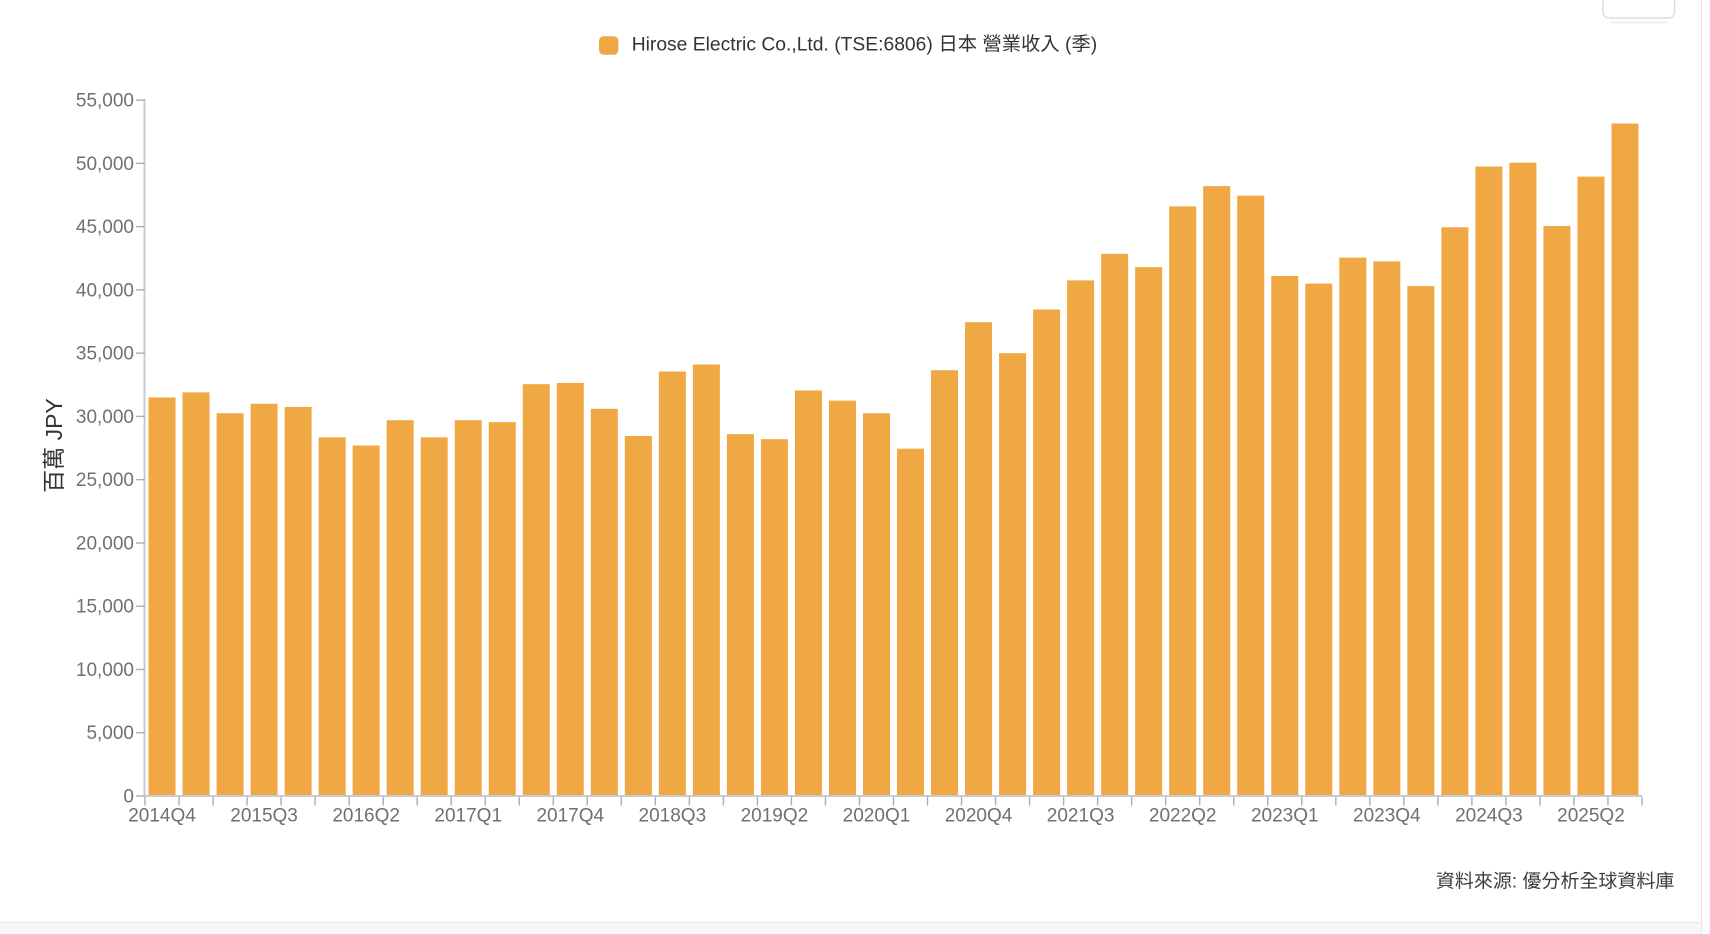 The image size is (1710, 934). I want to click on svg-text: 2019Q2, so click(775, 816).